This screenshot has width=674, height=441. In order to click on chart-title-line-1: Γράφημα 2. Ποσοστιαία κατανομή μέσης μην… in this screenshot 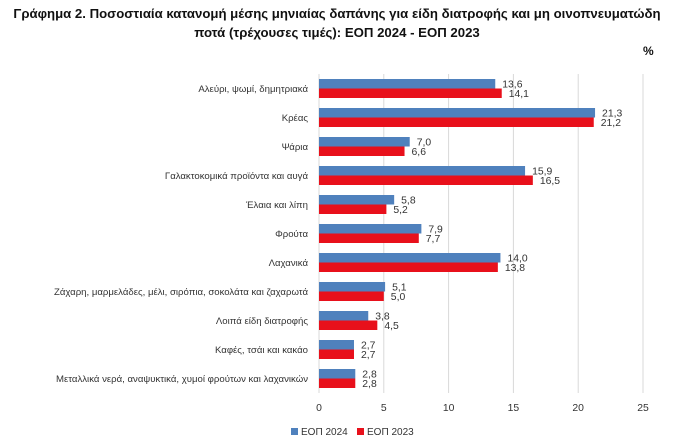, I will do `click(337, 13)`.